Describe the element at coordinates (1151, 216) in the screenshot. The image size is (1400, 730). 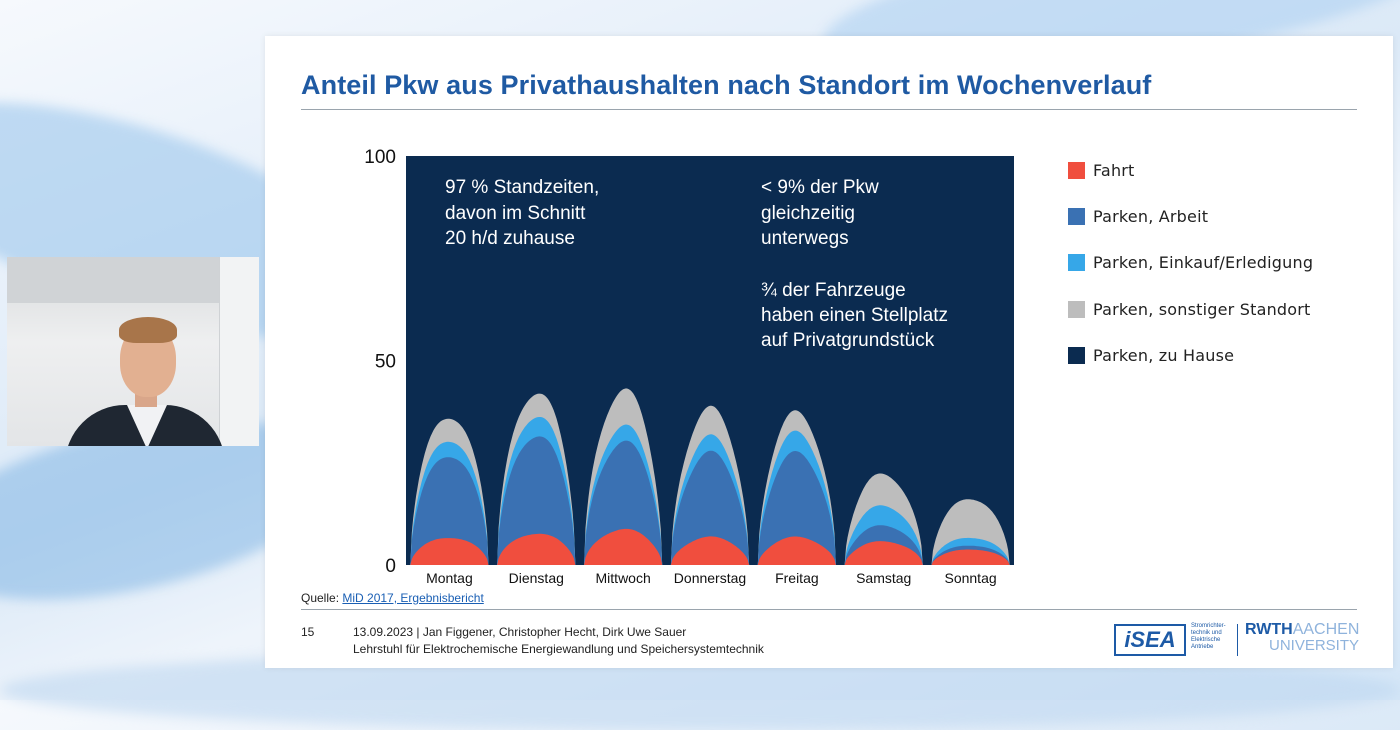
I see `legend-label: Parken, Arbeit` at that location.